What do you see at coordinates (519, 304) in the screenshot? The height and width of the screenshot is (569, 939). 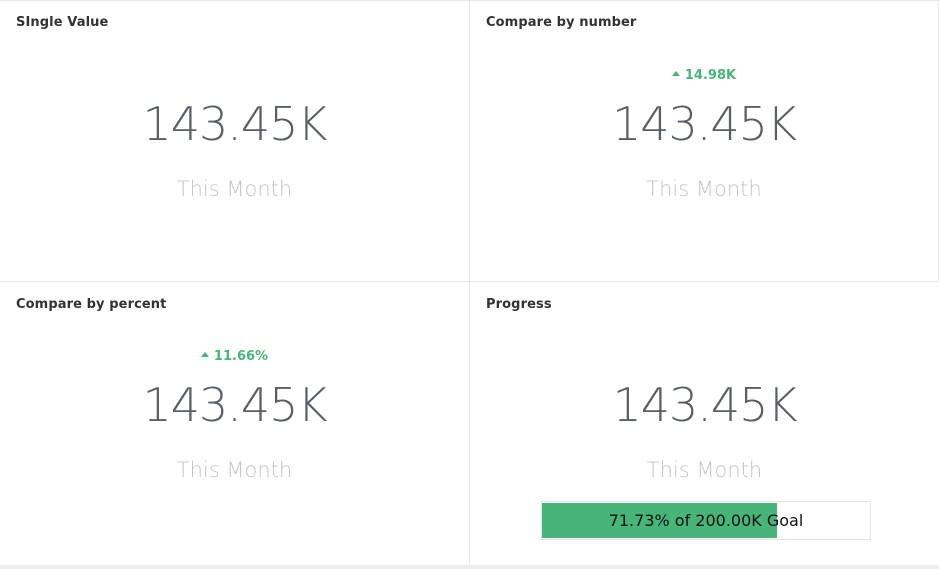 I see `panel-title: Progress` at bounding box center [519, 304].